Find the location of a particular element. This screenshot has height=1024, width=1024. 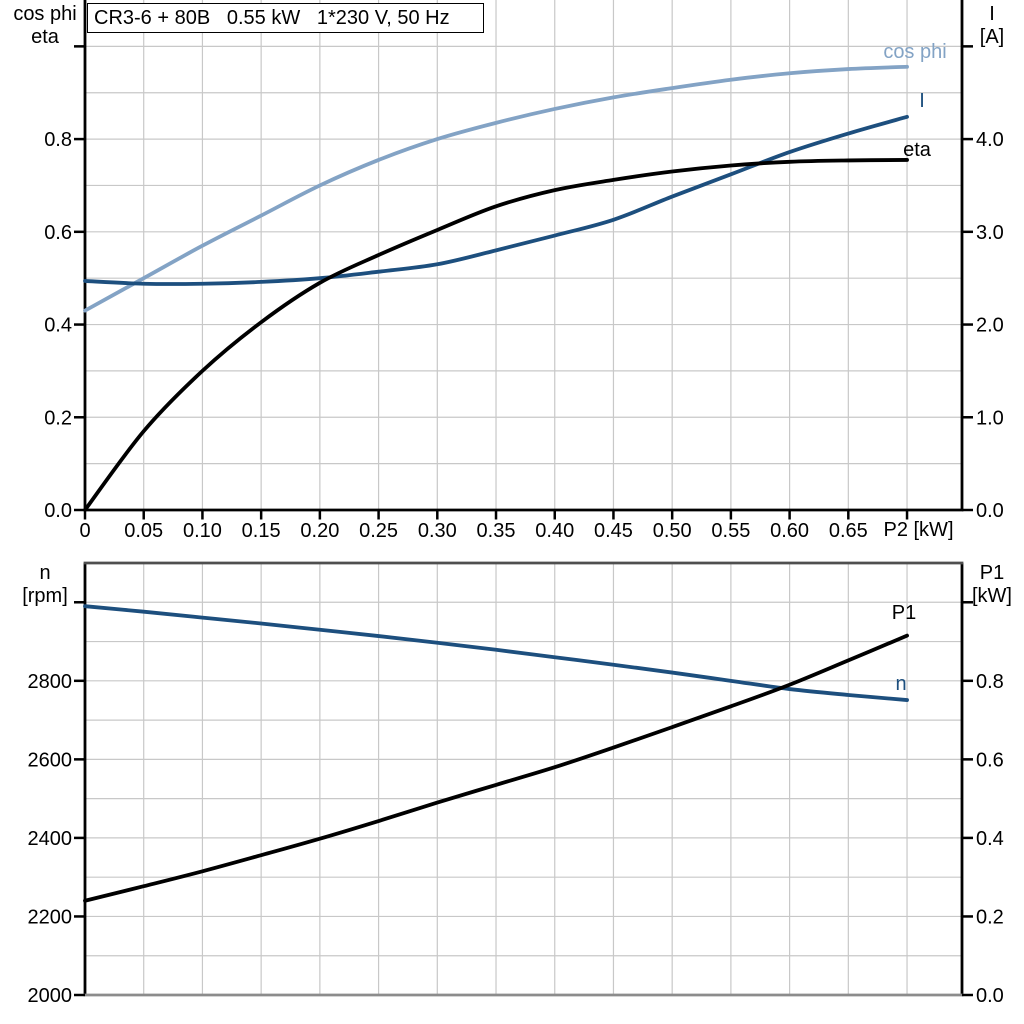

top-right-axis-title: I [A] is located at coordinates (992, 26).